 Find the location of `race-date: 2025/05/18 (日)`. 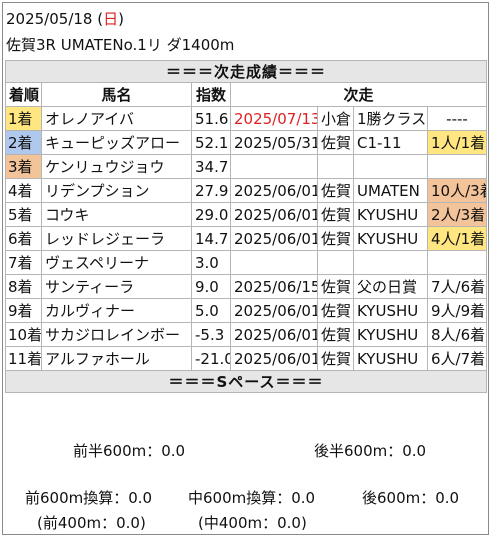

race-date: 2025/05/18 (日) is located at coordinates (65, 19).